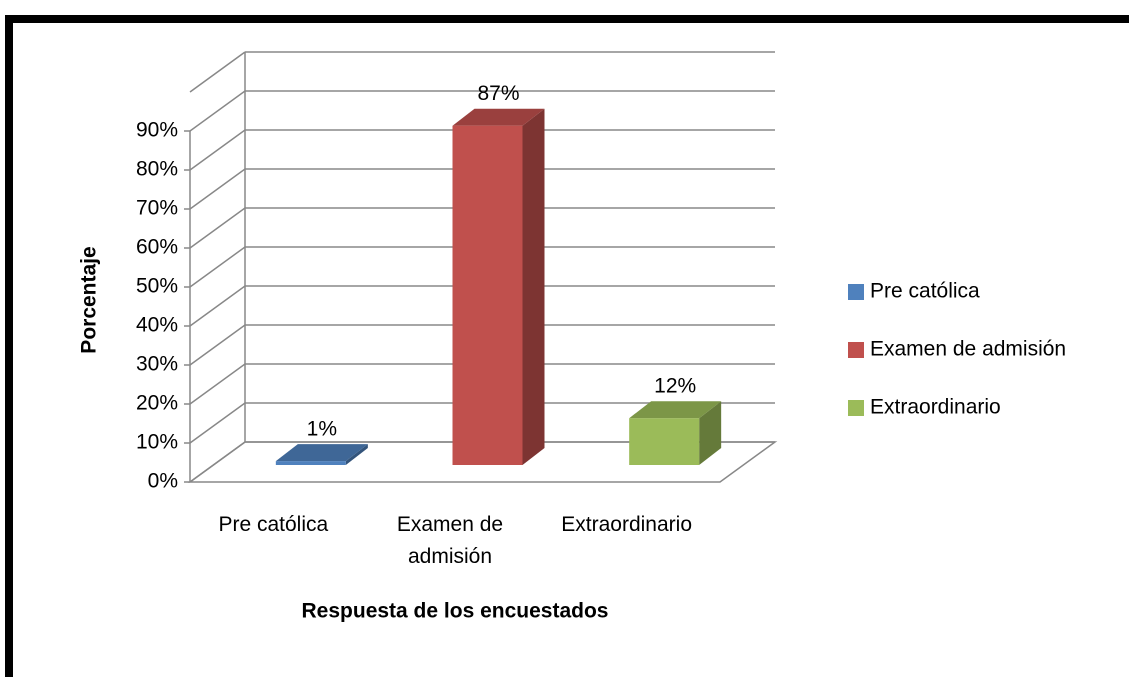 The image size is (1129, 677). Describe the element at coordinates (968, 349) in the screenshot. I see `legend-label: Examen de admisión` at that location.